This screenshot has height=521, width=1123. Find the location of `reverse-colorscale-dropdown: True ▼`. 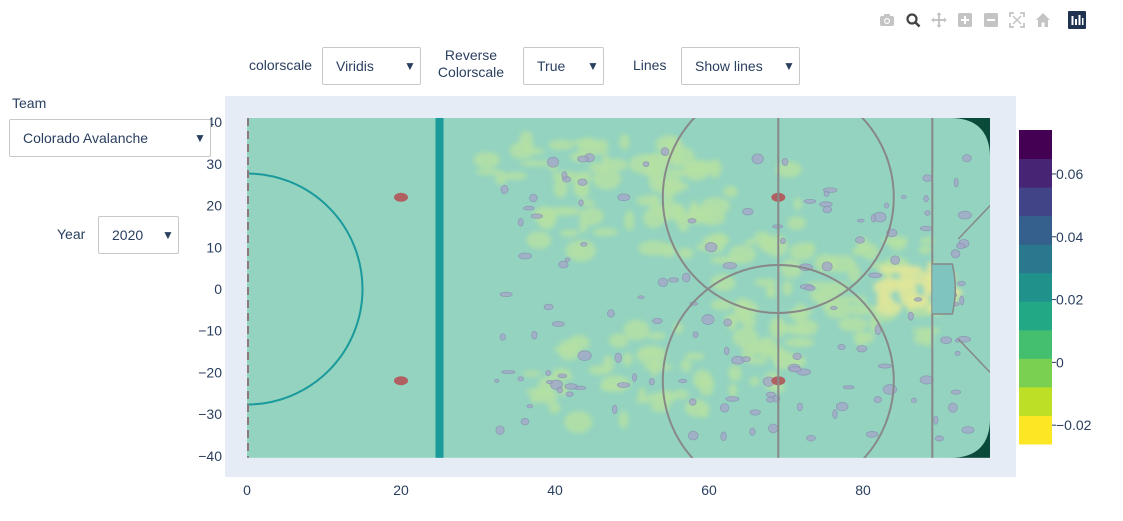

reverse-colorscale-dropdown: True ▼ is located at coordinates (563, 66).